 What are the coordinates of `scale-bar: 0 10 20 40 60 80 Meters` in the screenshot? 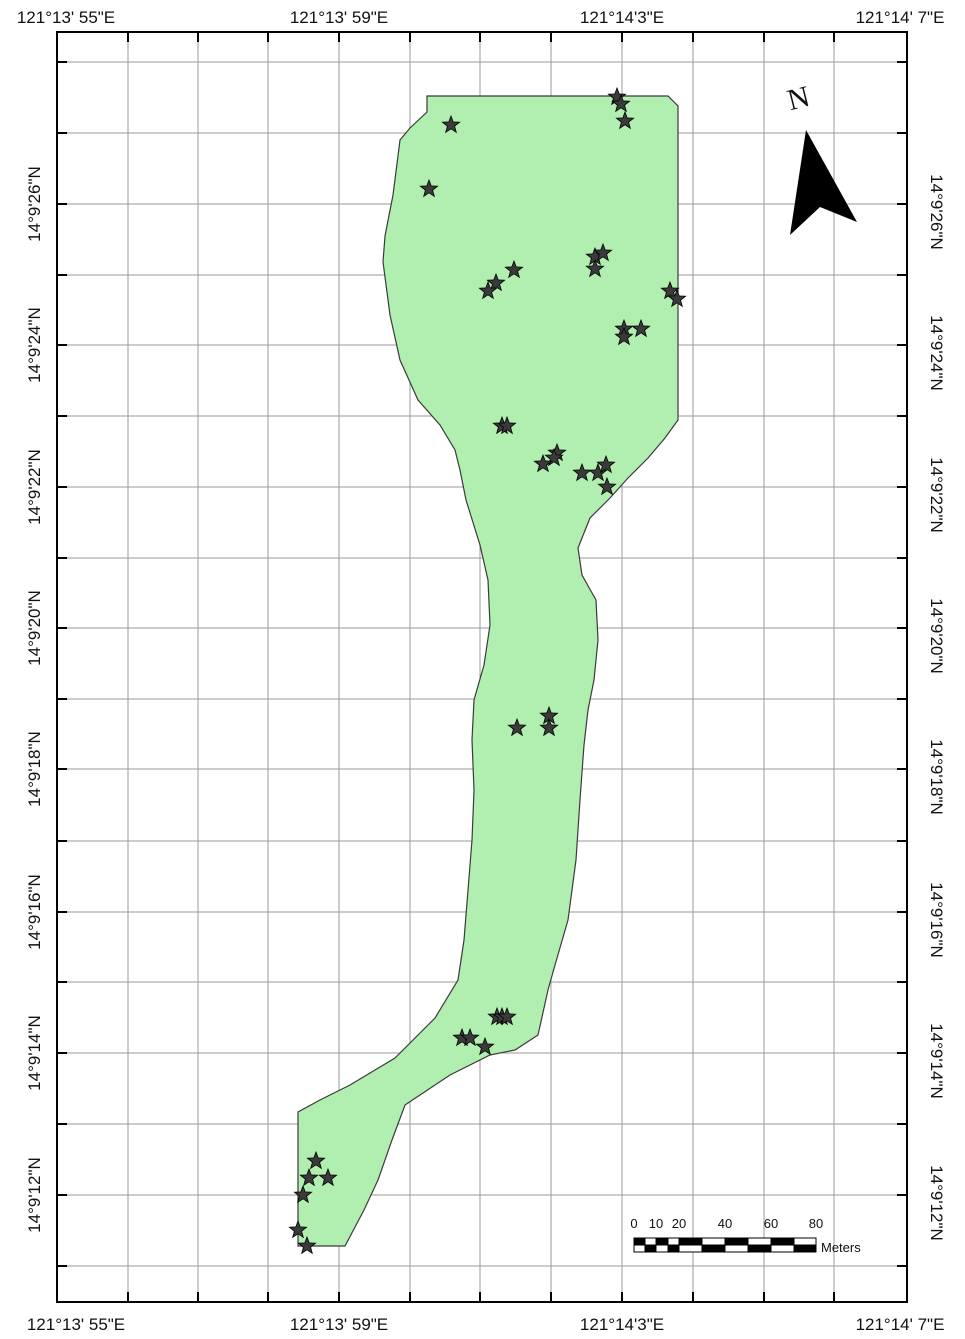 It's located at (745, 1235).